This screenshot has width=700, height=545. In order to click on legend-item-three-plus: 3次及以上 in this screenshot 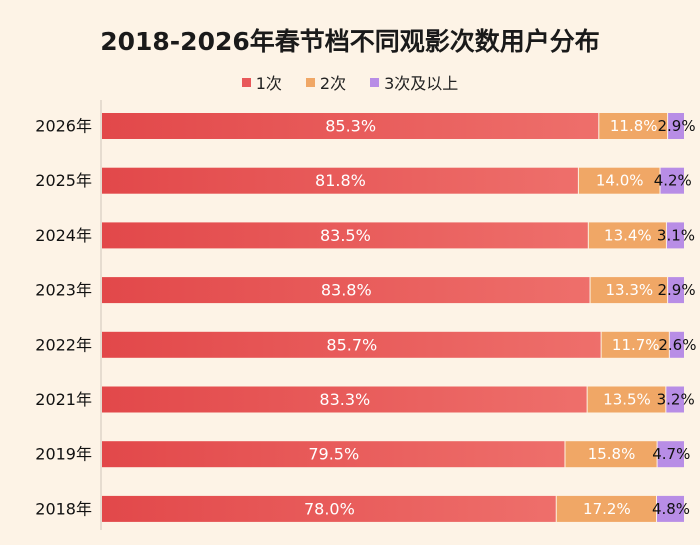, I will do `click(414, 82)`.